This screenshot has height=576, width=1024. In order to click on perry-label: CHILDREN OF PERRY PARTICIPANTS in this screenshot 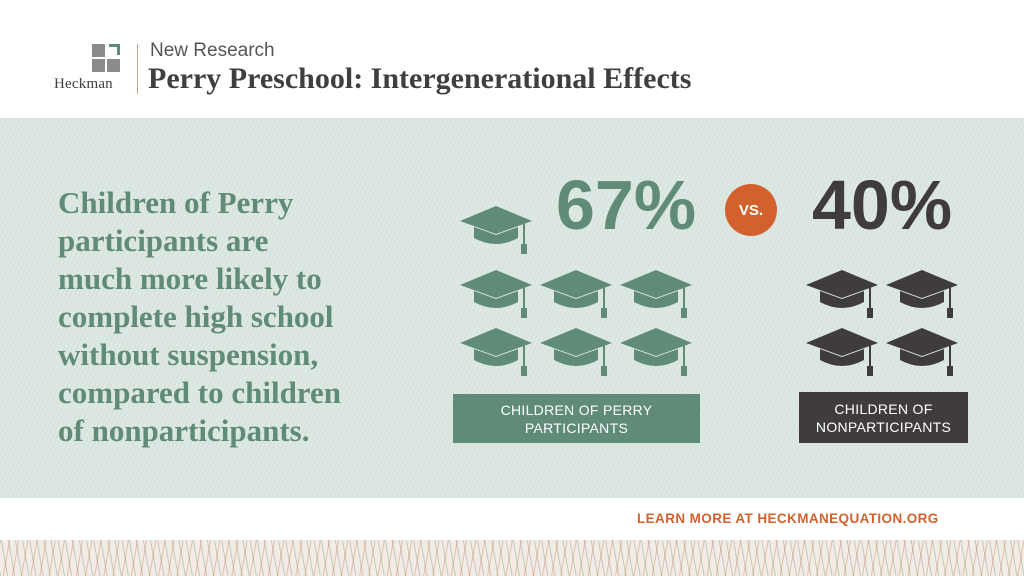, I will do `click(576, 418)`.